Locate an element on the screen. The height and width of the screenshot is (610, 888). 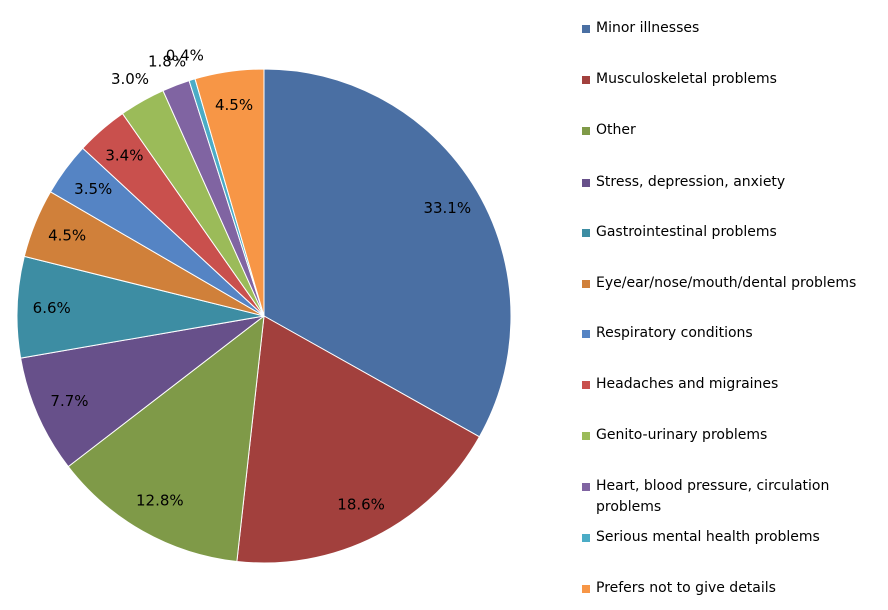
legend-item: Prefers not to give details is located at coordinates (723, 588).